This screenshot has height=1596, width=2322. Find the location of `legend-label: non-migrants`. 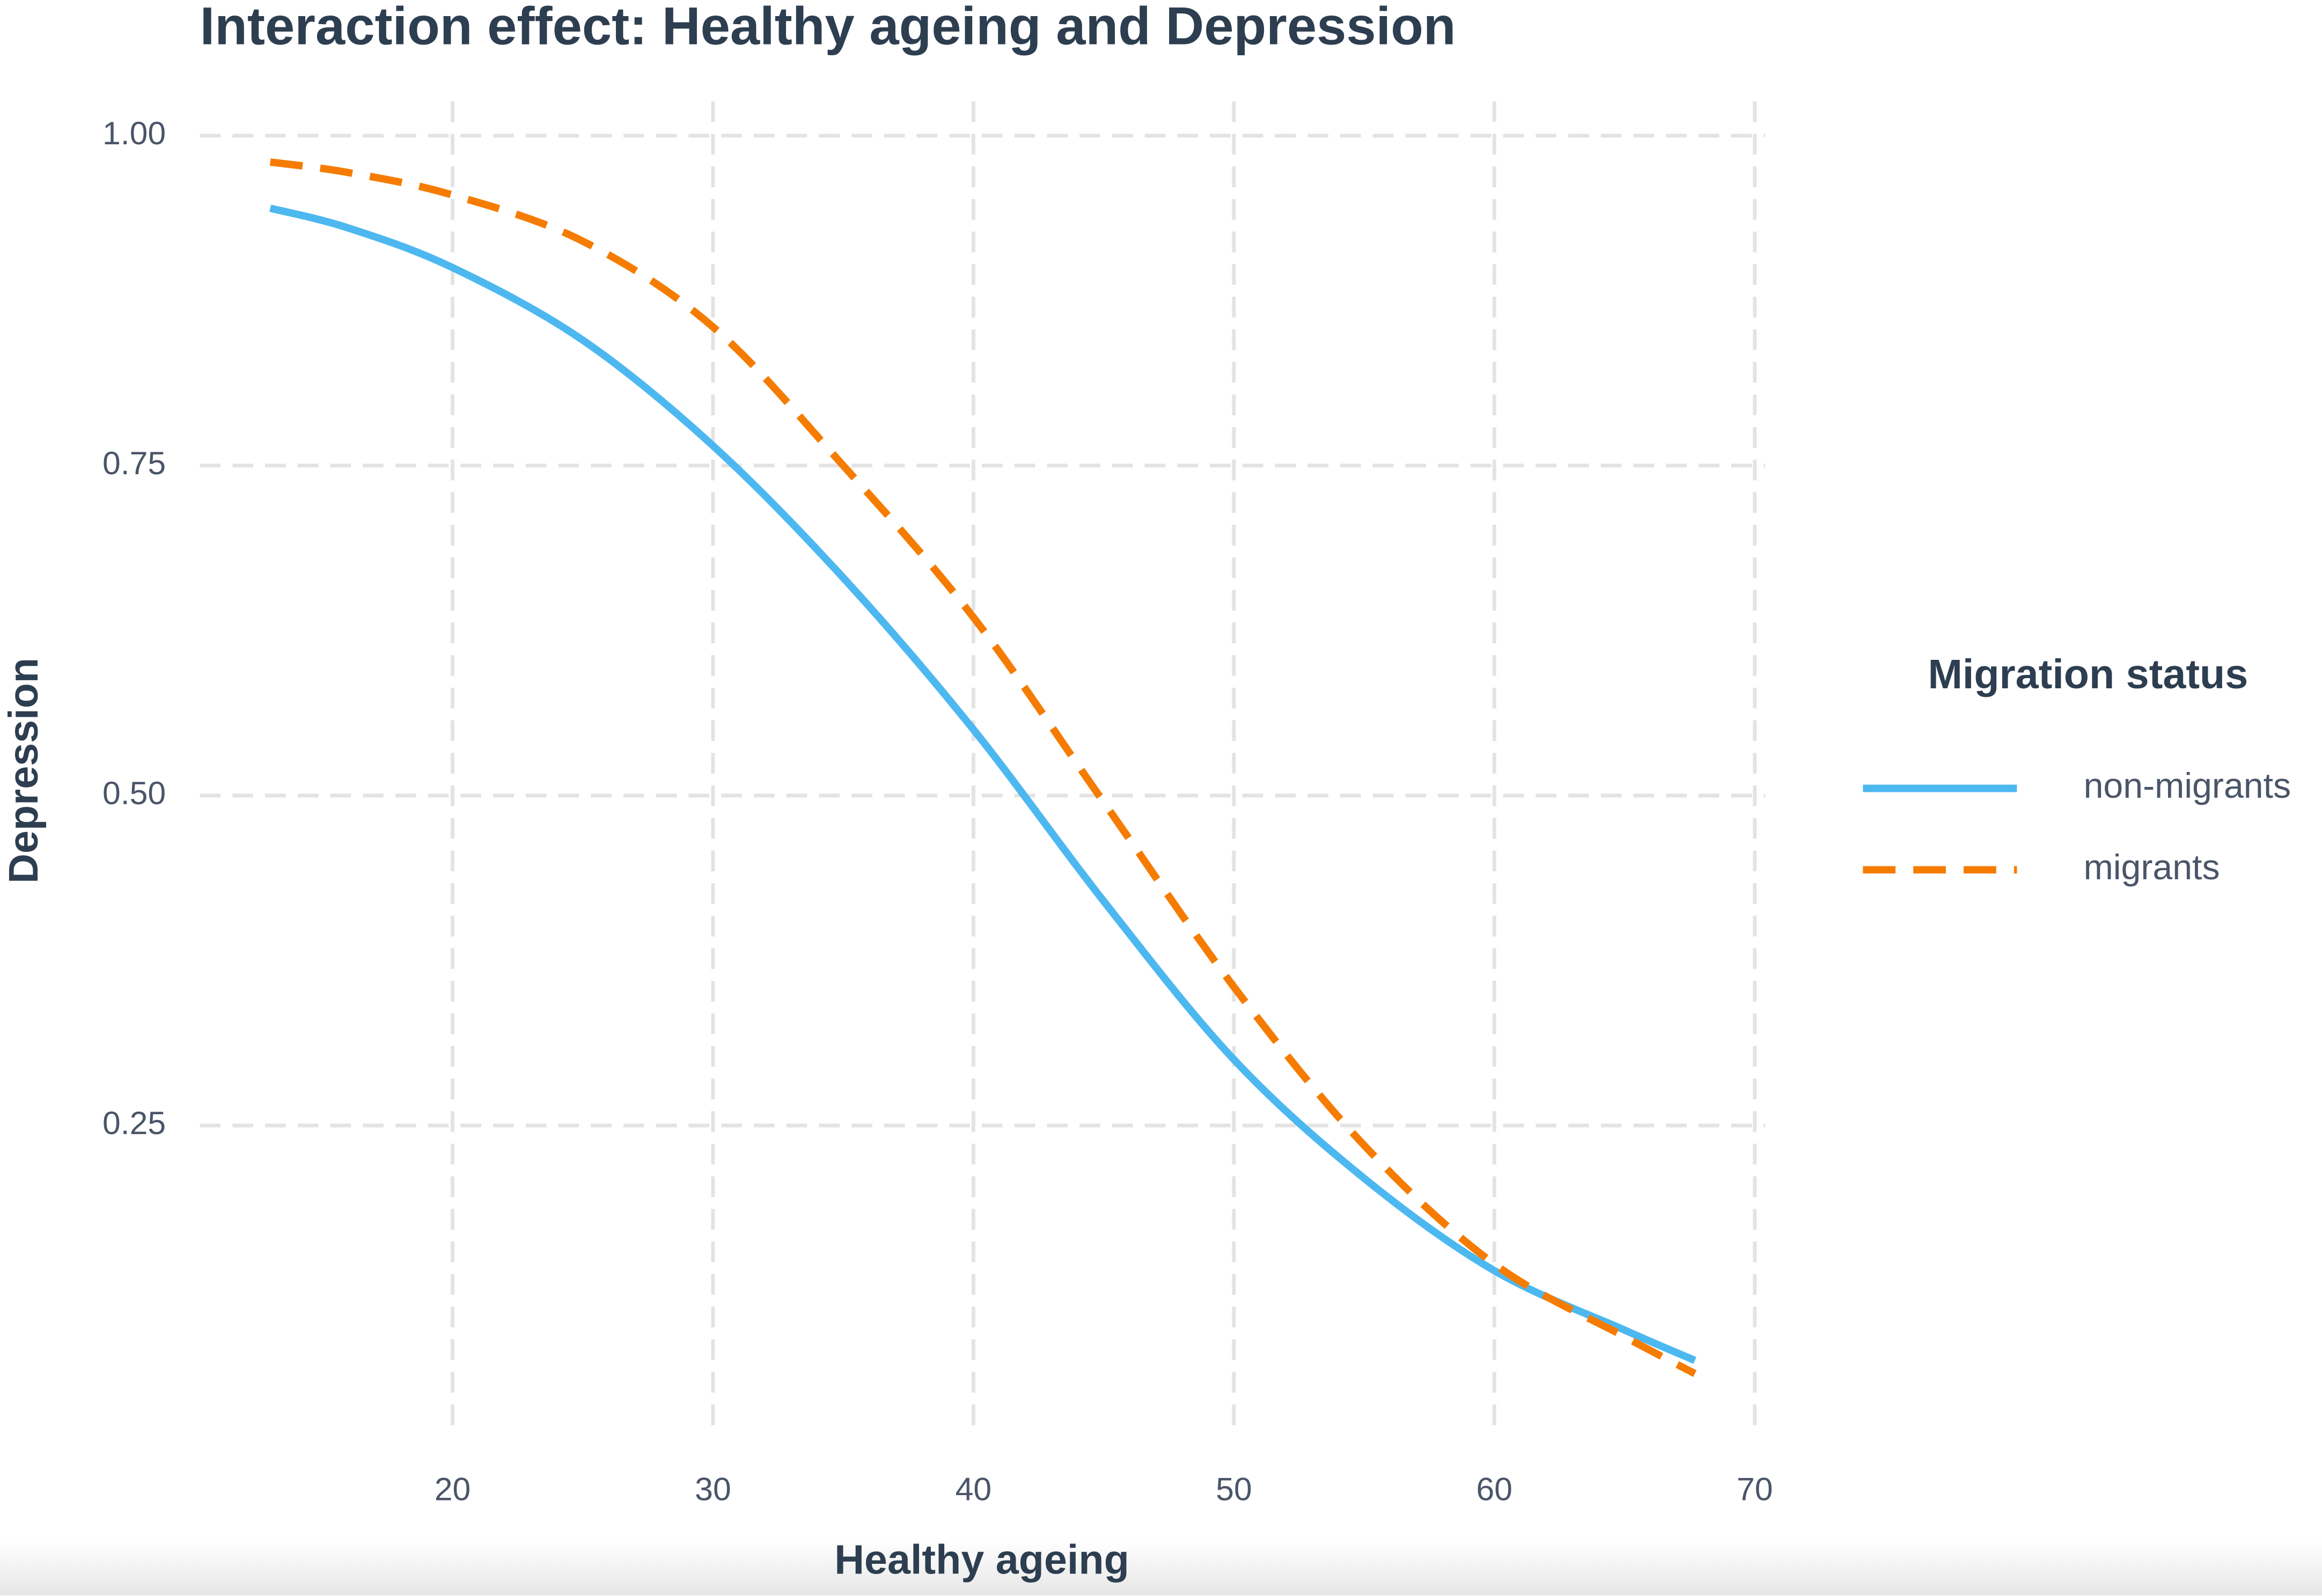

legend-label: non-migrants is located at coordinates (2187, 786).